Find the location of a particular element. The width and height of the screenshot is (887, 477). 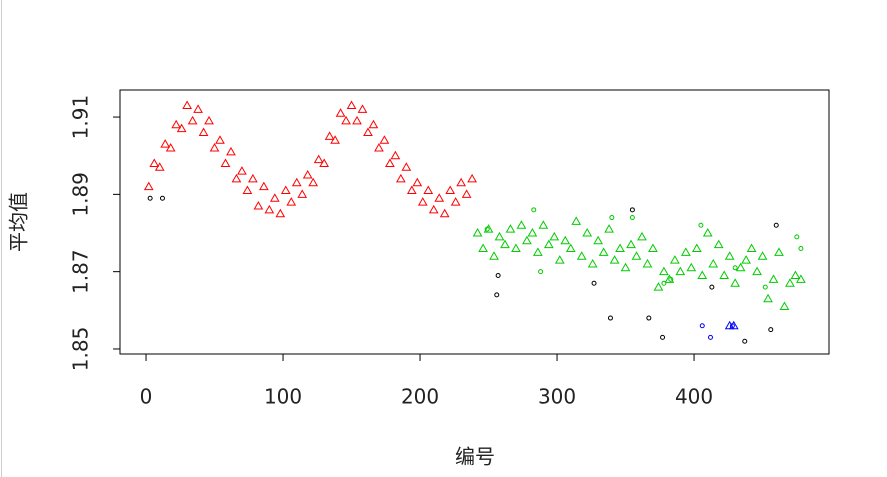

x-tick-label: 200 is located at coordinates (420, 397).